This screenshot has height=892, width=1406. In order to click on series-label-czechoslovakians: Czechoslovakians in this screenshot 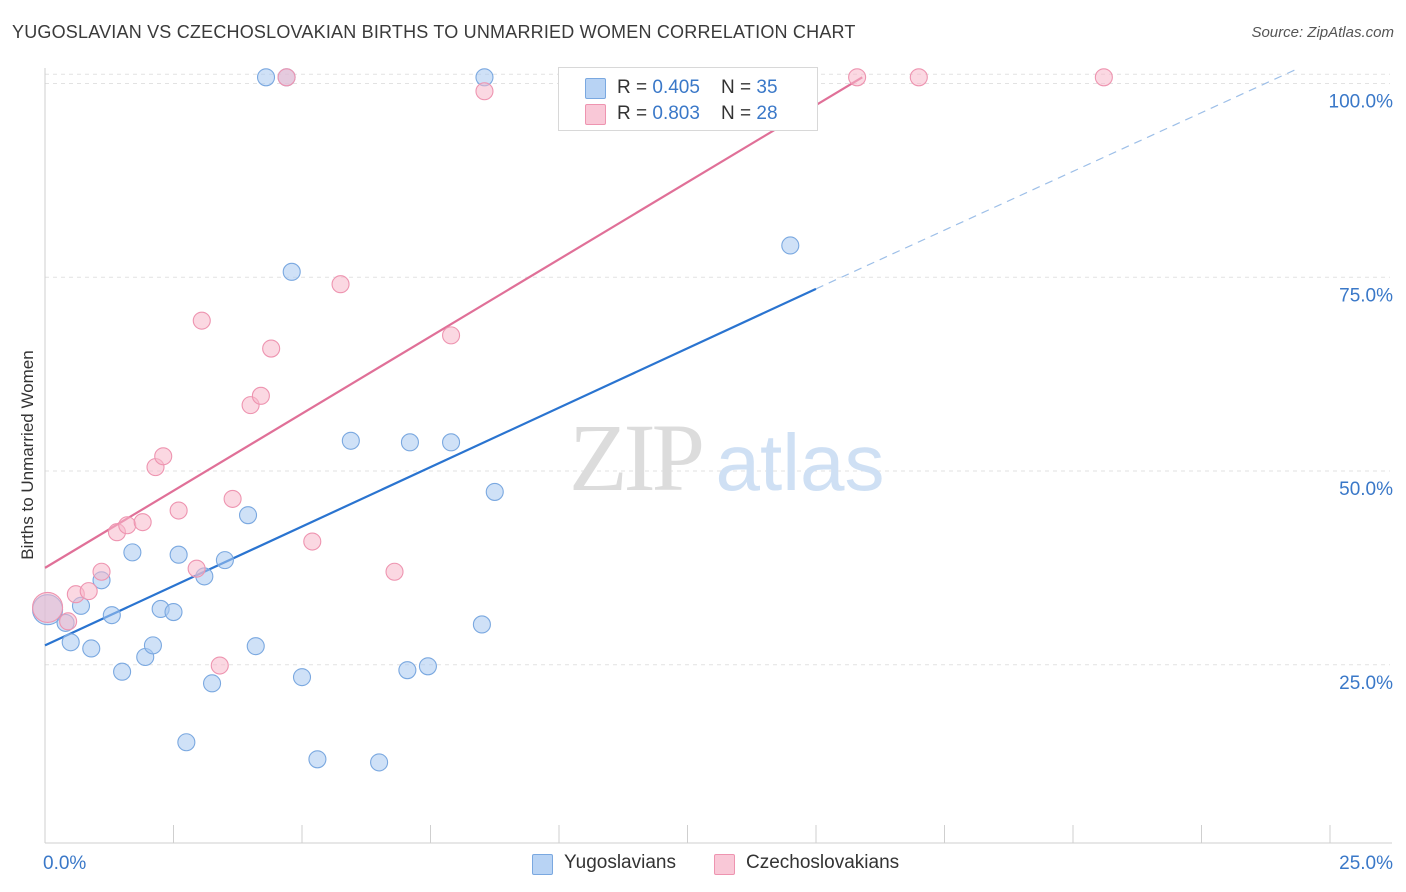, I will do `click(823, 862)`.